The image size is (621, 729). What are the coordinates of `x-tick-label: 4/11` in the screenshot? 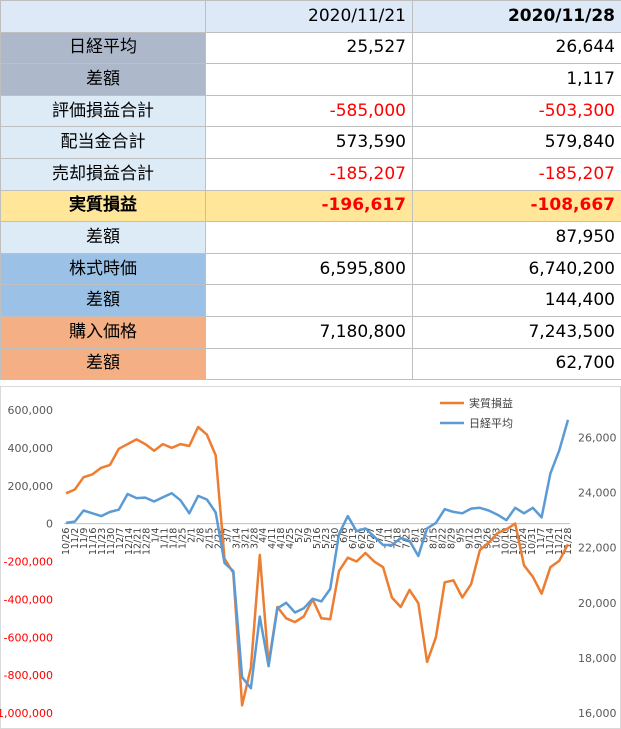 It's located at (272, 538).